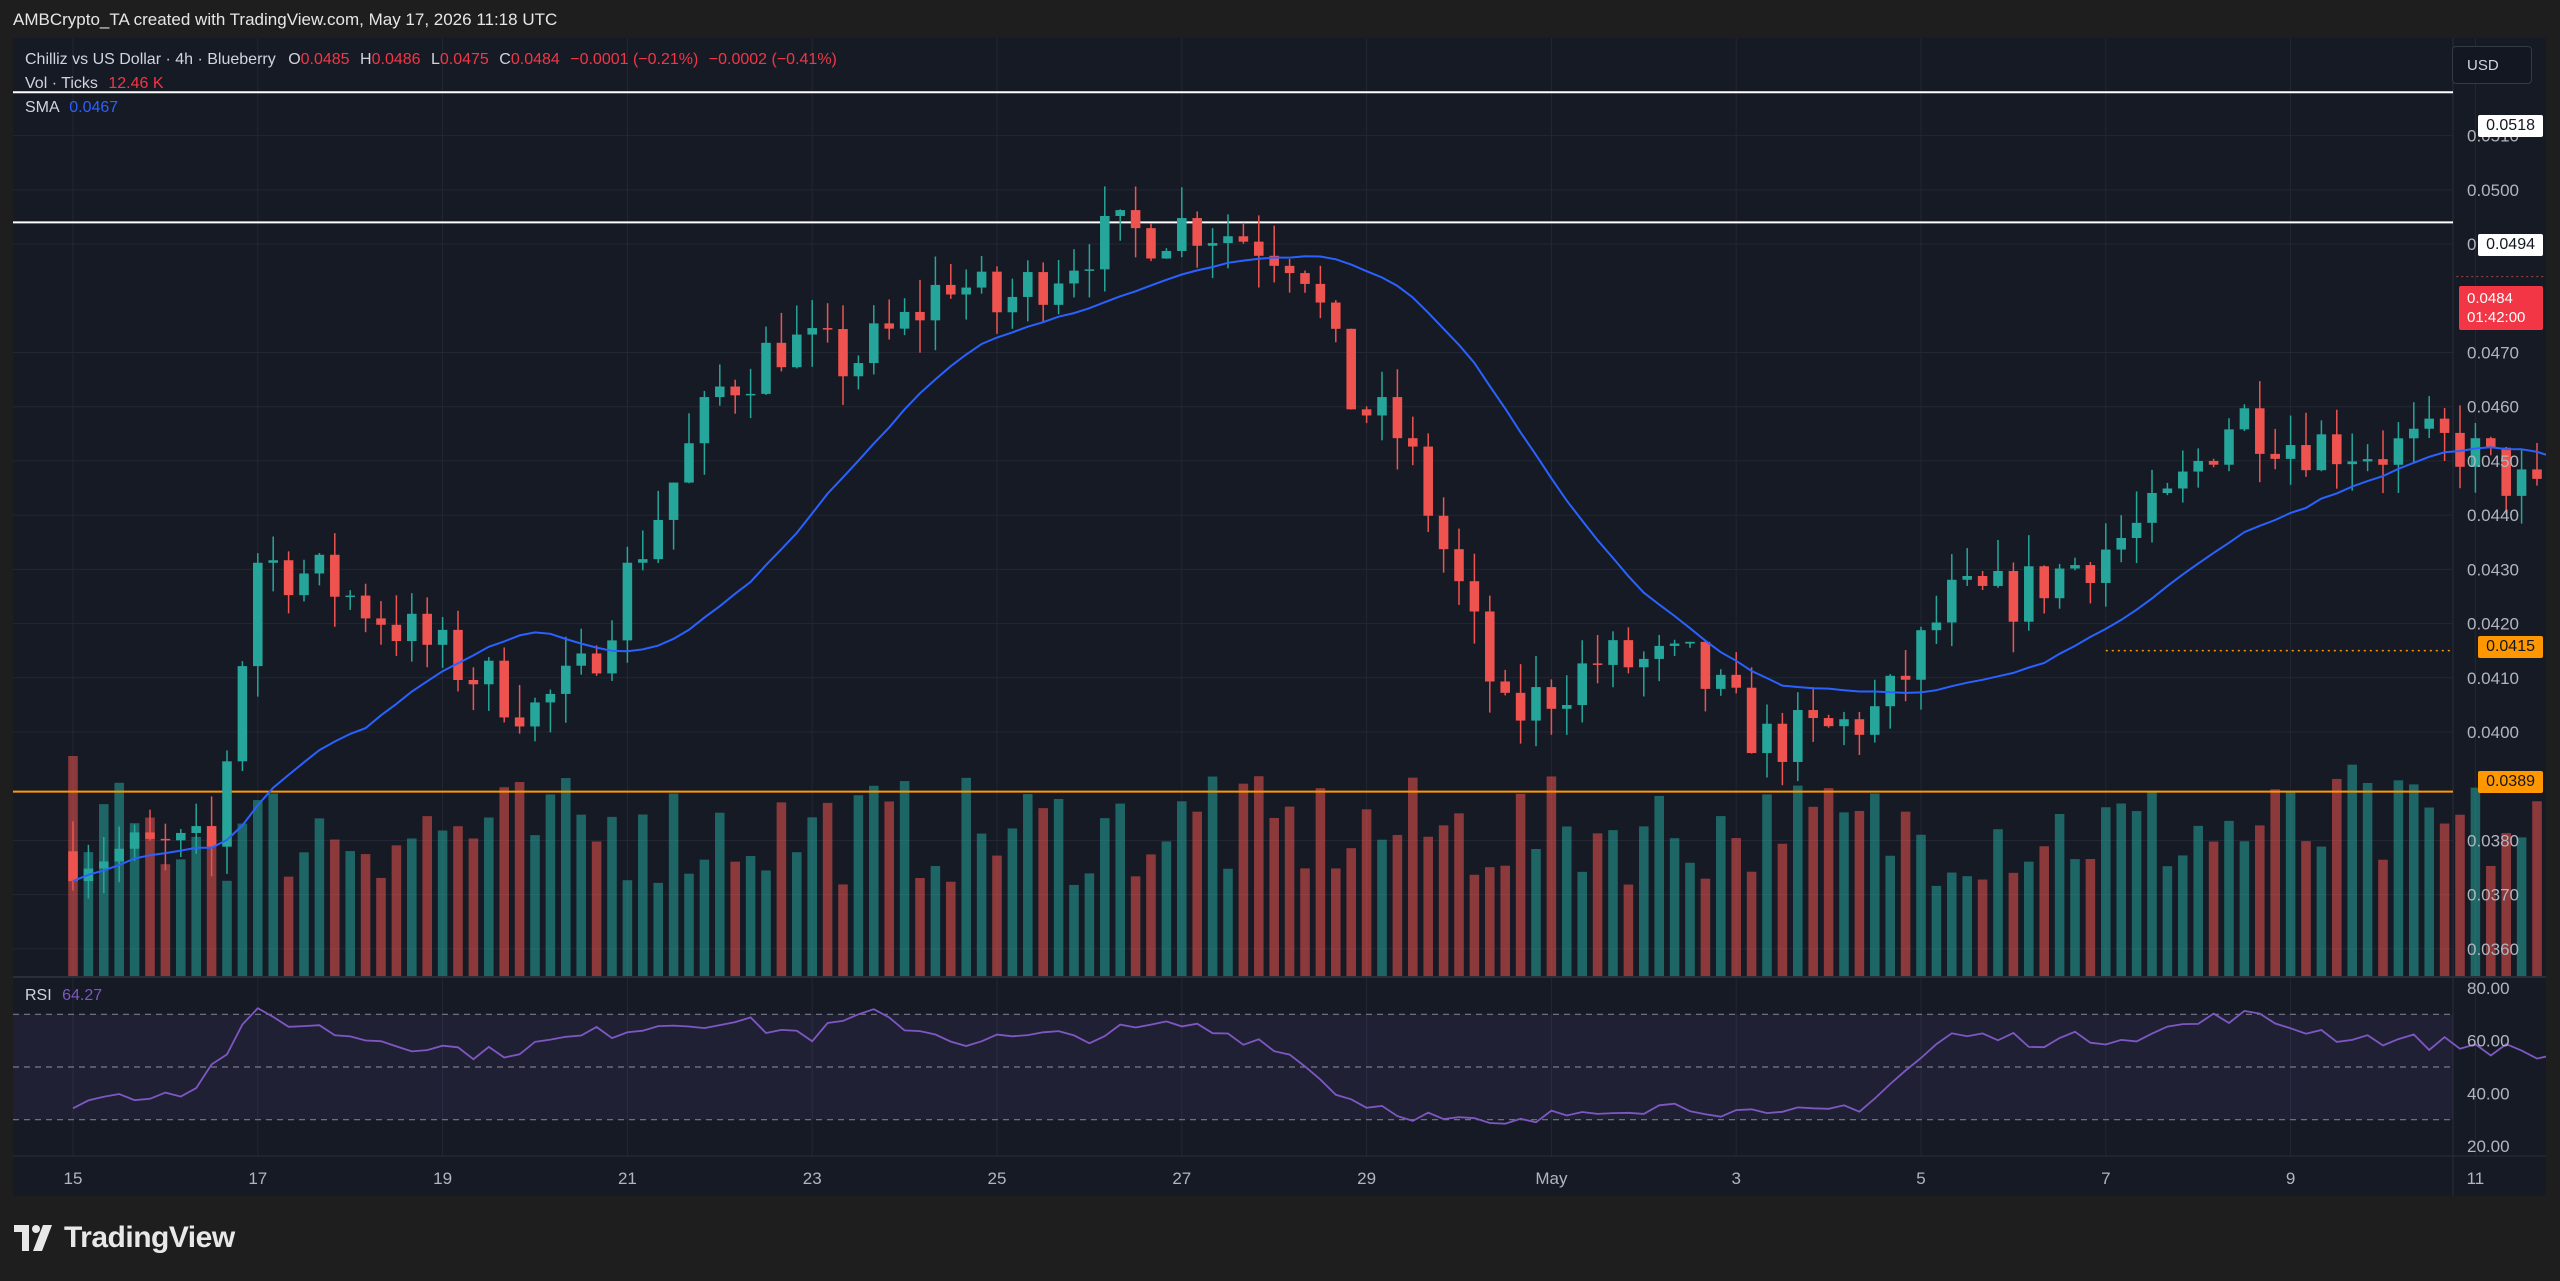 Image resolution: width=2560 pixels, height=1281 pixels. What do you see at coordinates (2290, 1178) in the screenshot?
I see `time-tick-label: 9` at bounding box center [2290, 1178].